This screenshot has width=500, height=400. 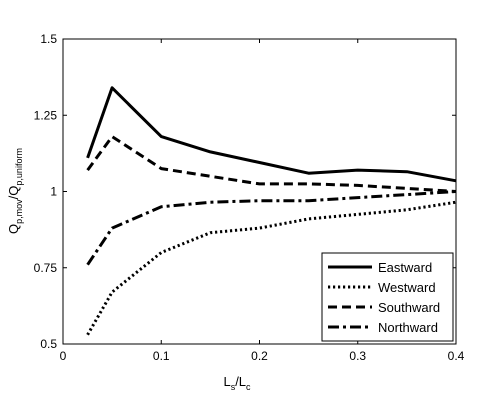 I want to click on legend: Eastward Westward Southward Northward, so click(x=387, y=297).